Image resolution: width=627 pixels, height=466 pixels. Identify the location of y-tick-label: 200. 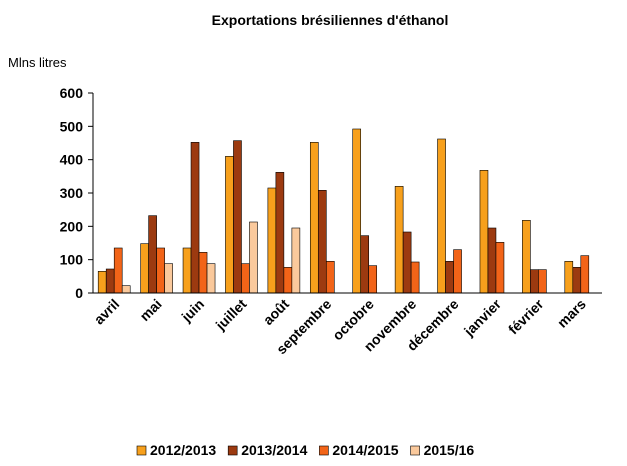
(72, 226).